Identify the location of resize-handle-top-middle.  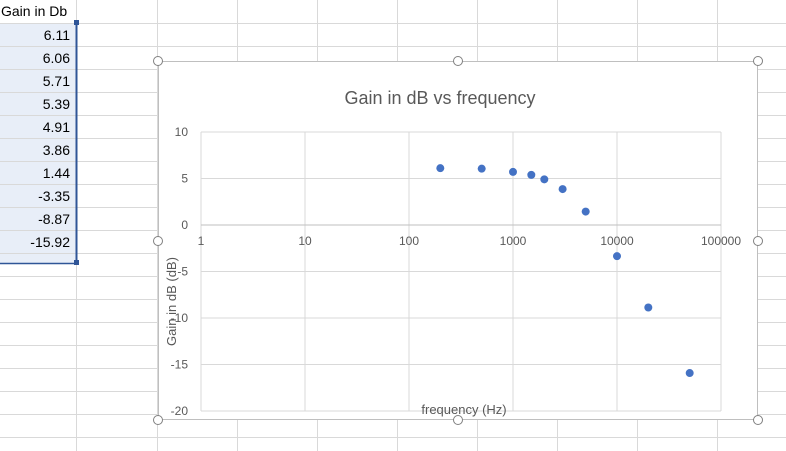
(458, 61).